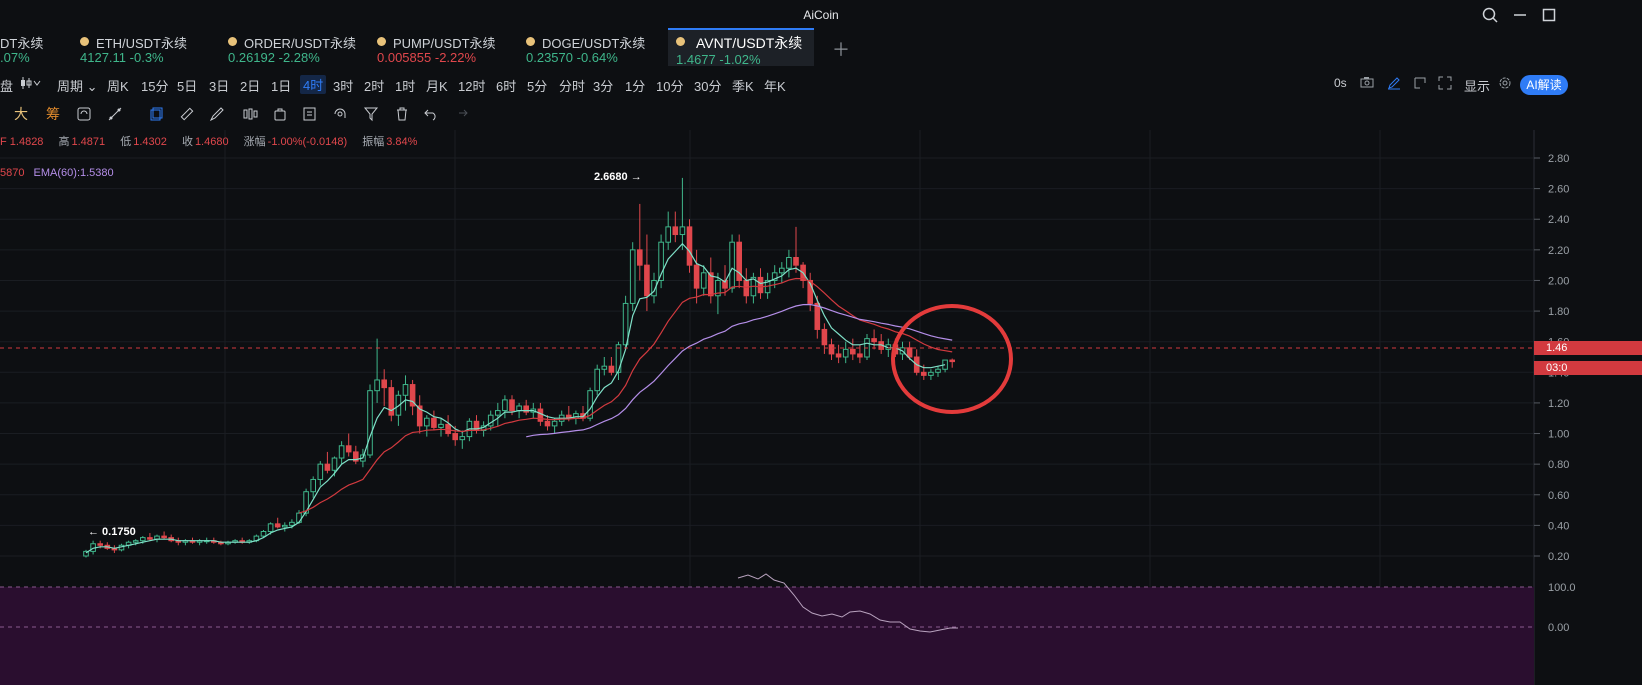 This screenshot has width=1642, height=685. What do you see at coordinates (1520, 15) in the screenshot?
I see `minimize-icon` at bounding box center [1520, 15].